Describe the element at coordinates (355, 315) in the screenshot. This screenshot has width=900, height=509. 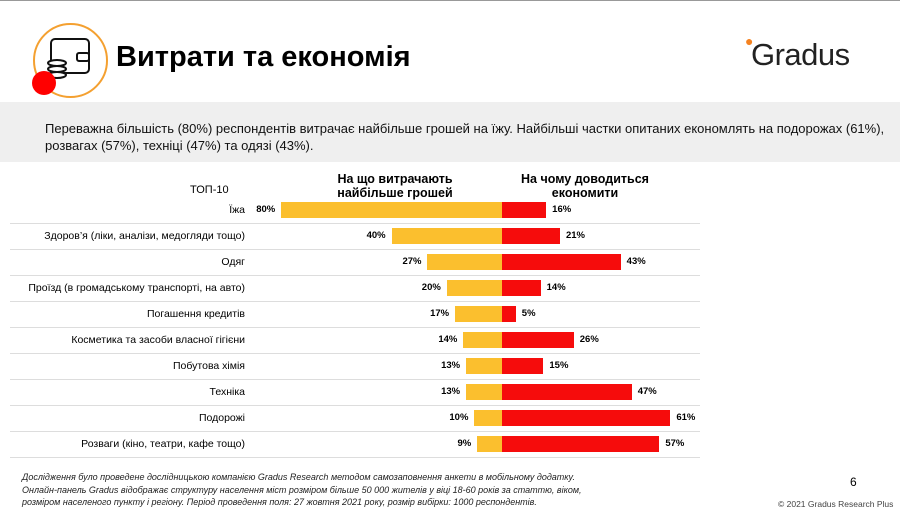
I see `chart-row: Погашення кредитів 17% 5%` at that location.